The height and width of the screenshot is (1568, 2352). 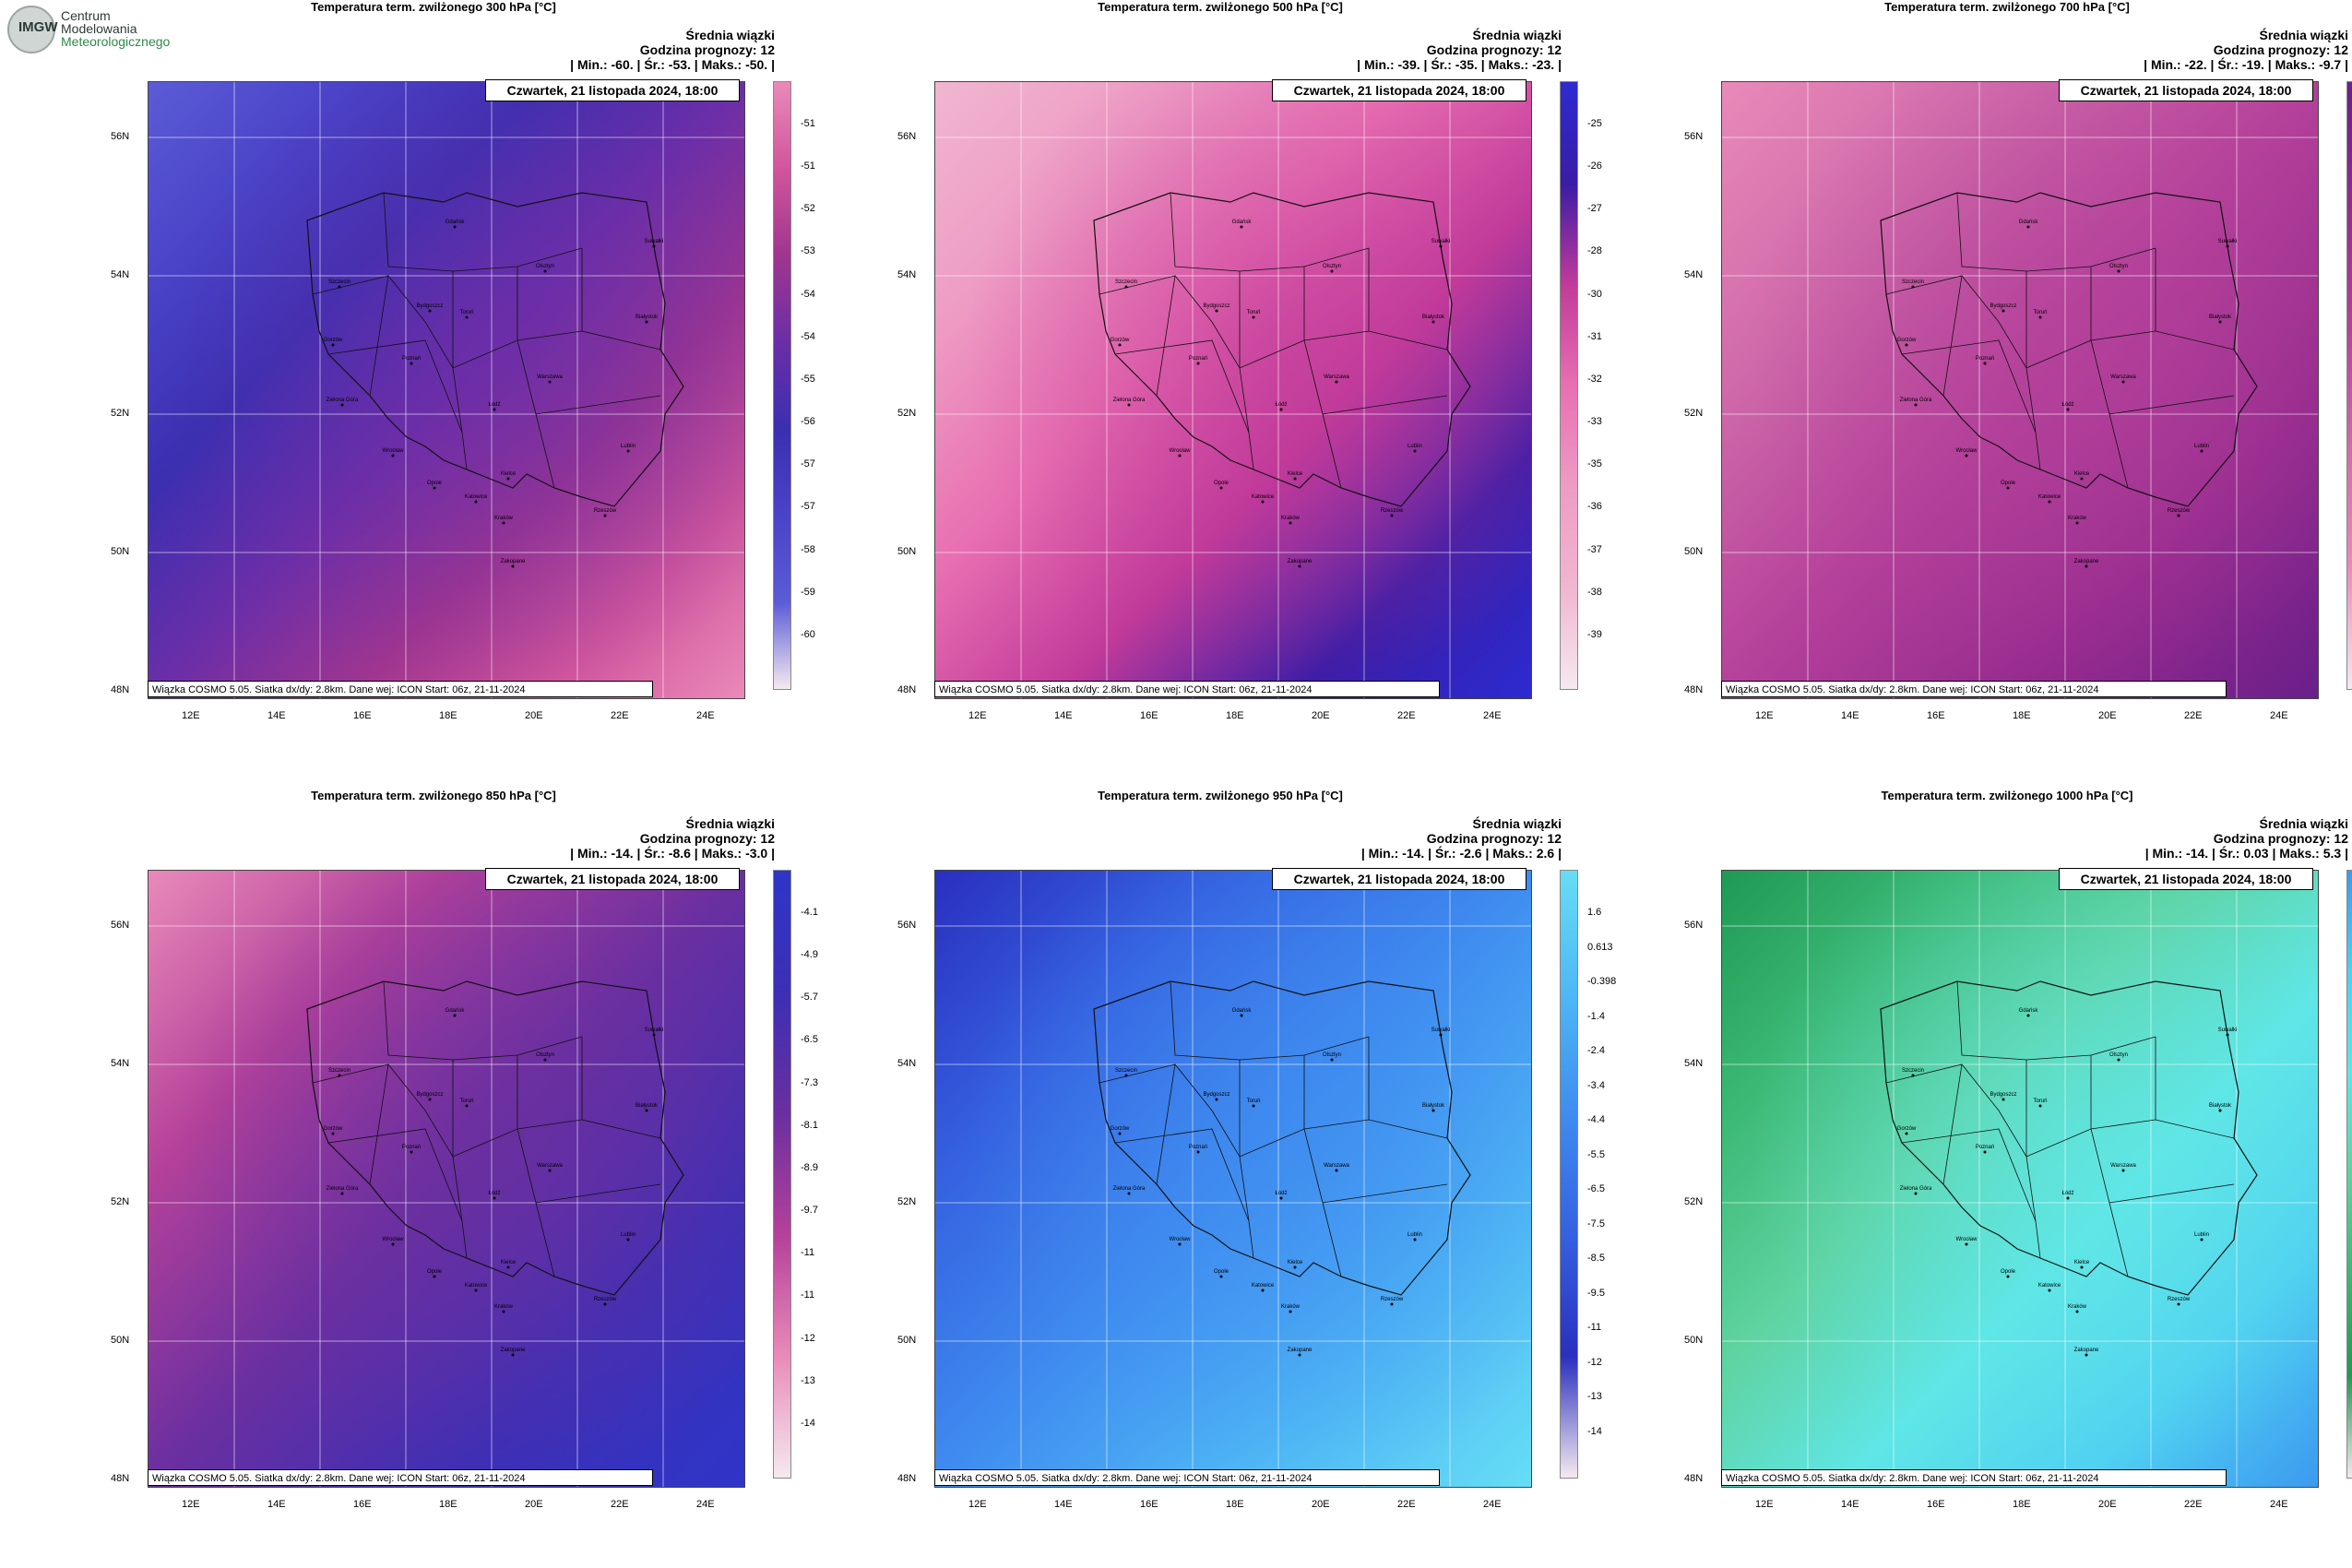 What do you see at coordinates (1063, 1504) in the screenshot?
I see `longitude-label: 14E` at bounding box center [1063, 1504].